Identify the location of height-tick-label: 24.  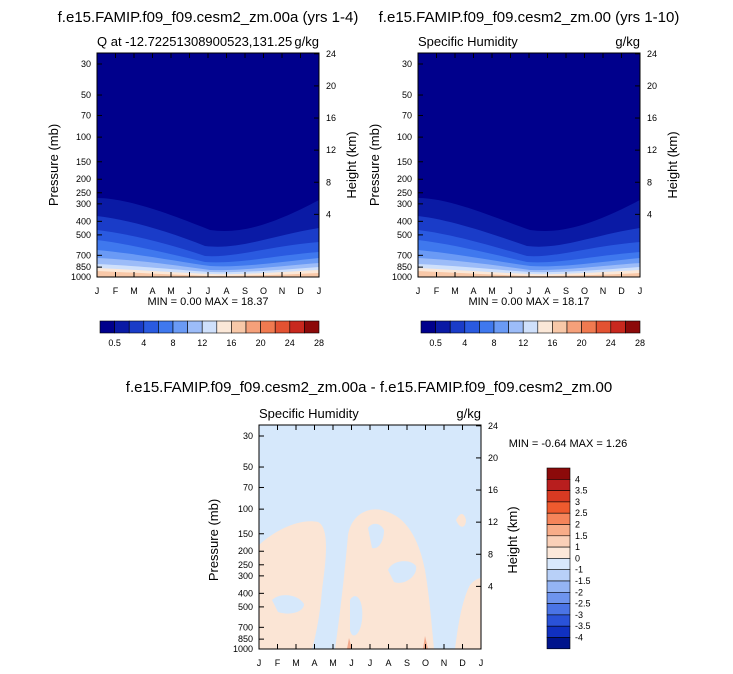
(331, 54).